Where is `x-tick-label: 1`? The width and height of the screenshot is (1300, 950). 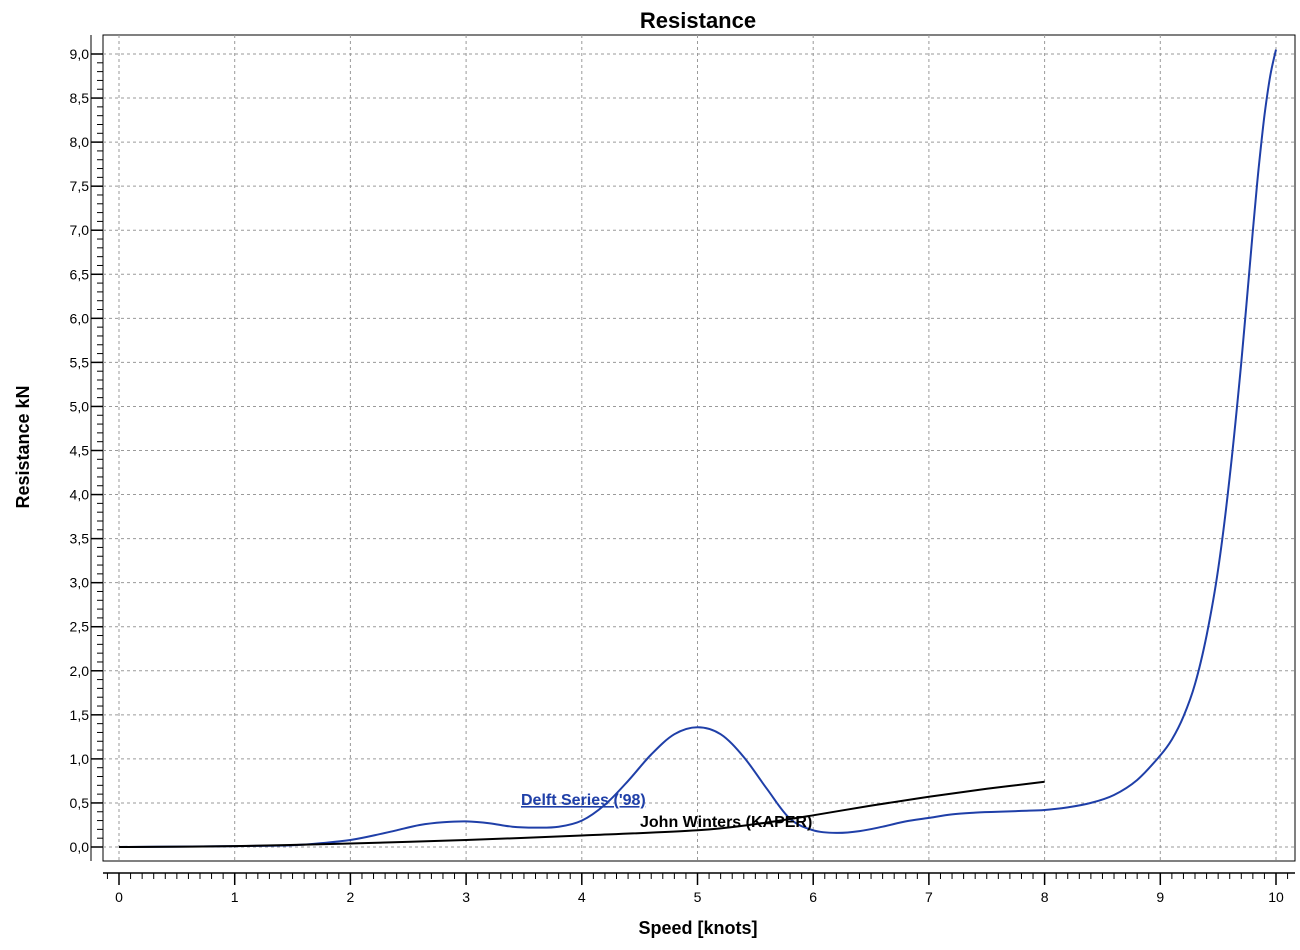 x-tick-label: 1 is located at coordinates (235, 897).